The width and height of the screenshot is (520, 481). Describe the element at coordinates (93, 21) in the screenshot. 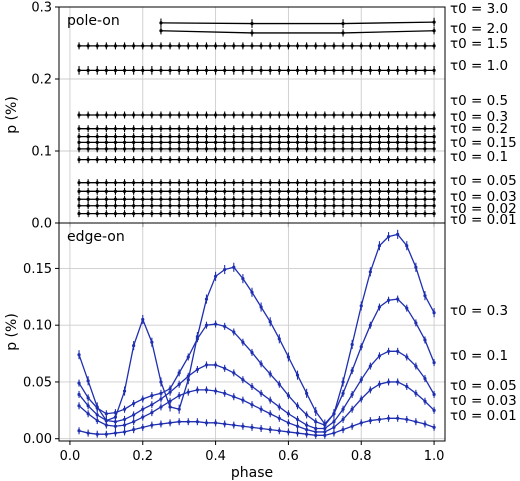

I see `panel-label: pole-on` at that location.